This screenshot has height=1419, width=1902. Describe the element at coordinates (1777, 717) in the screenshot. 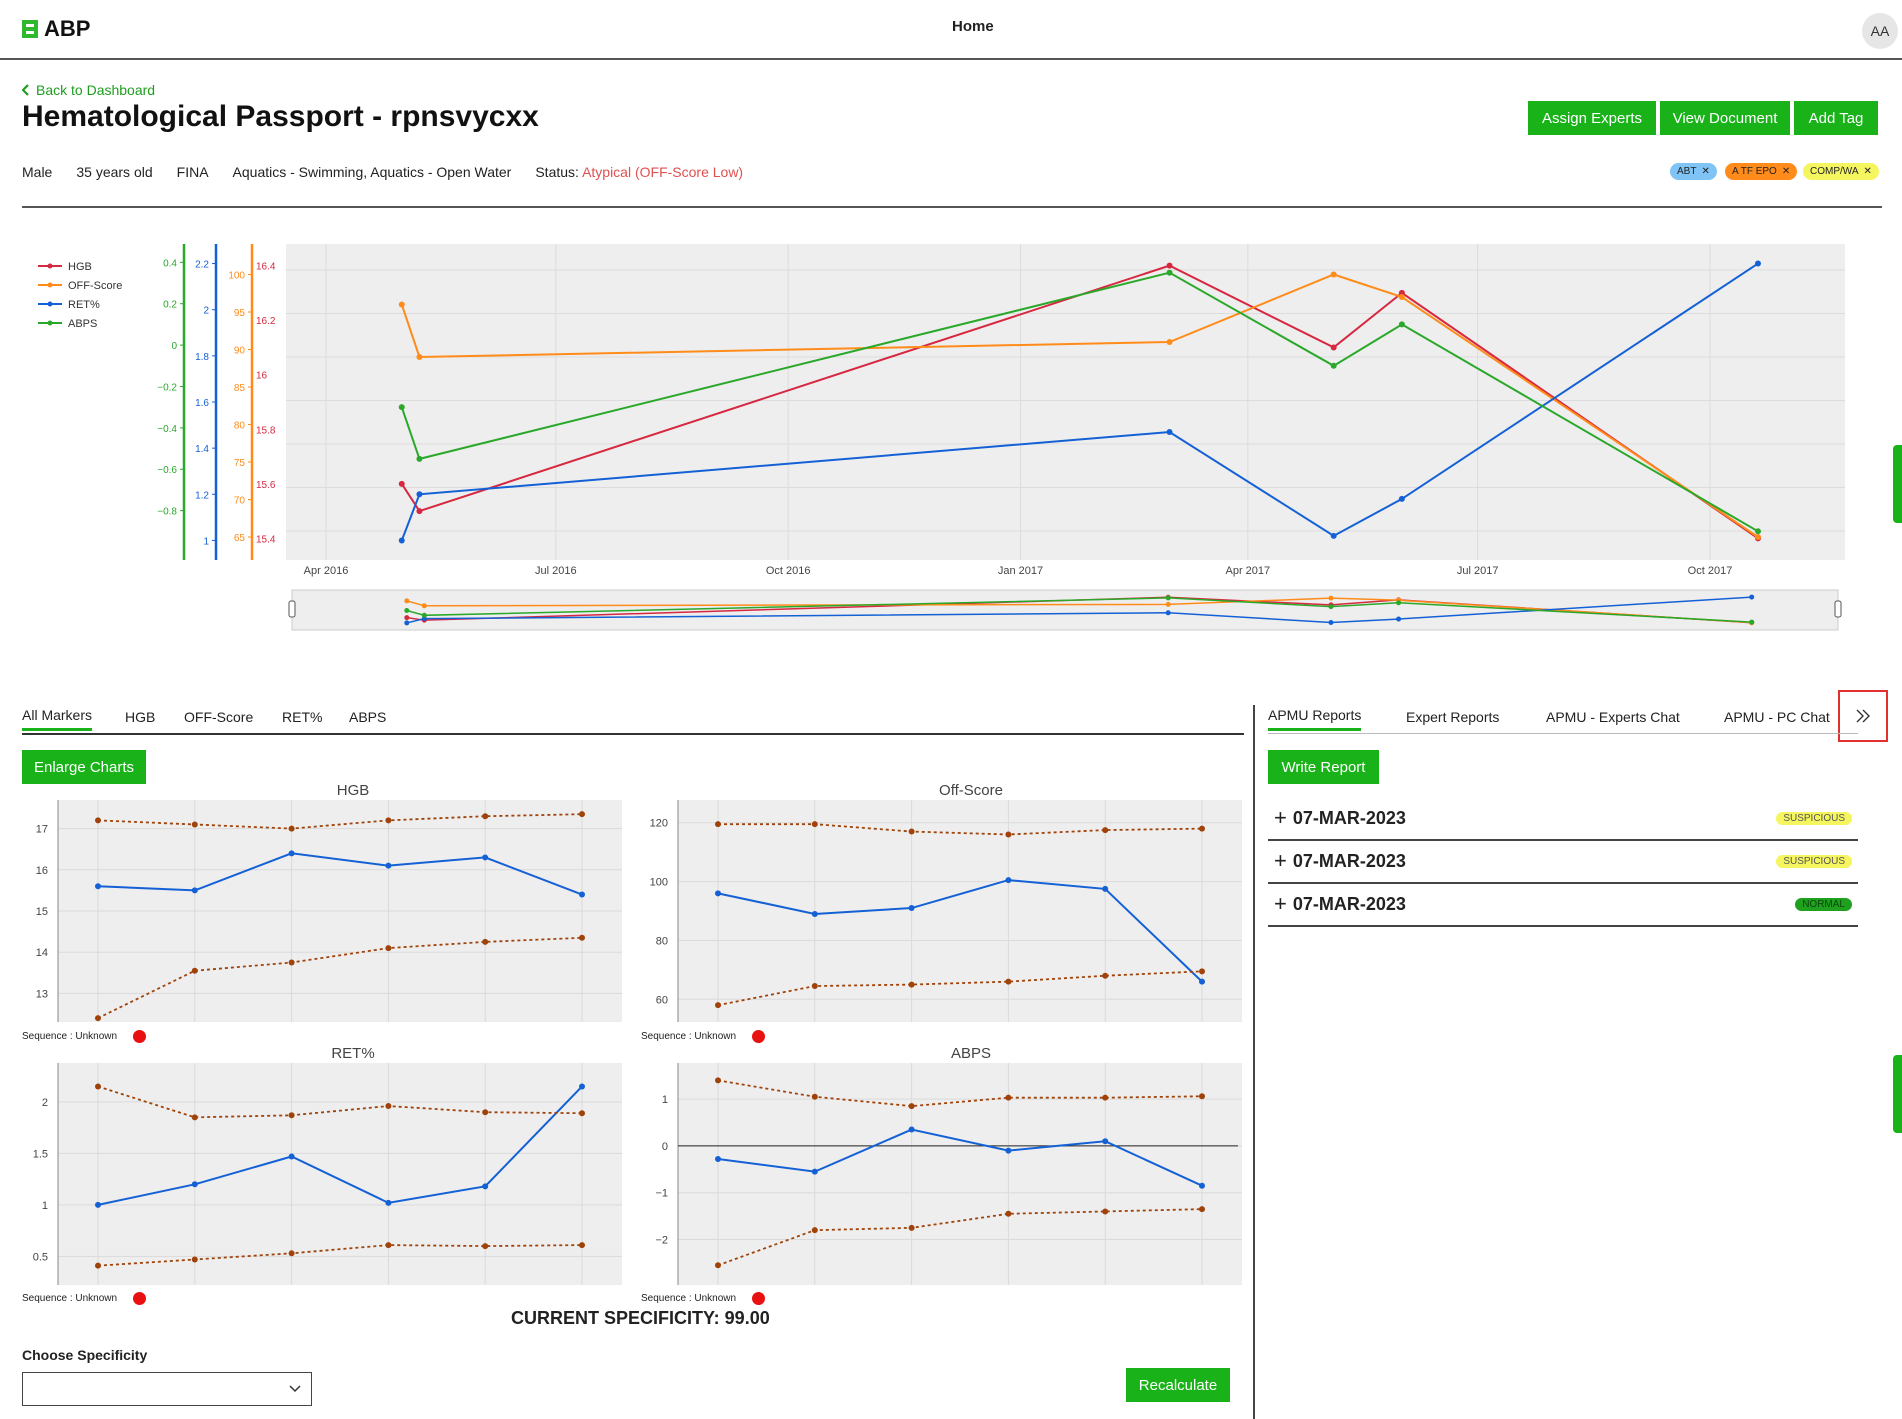

I see `tab-apmu-pc-chat: APMU - PC Chat` at that location.